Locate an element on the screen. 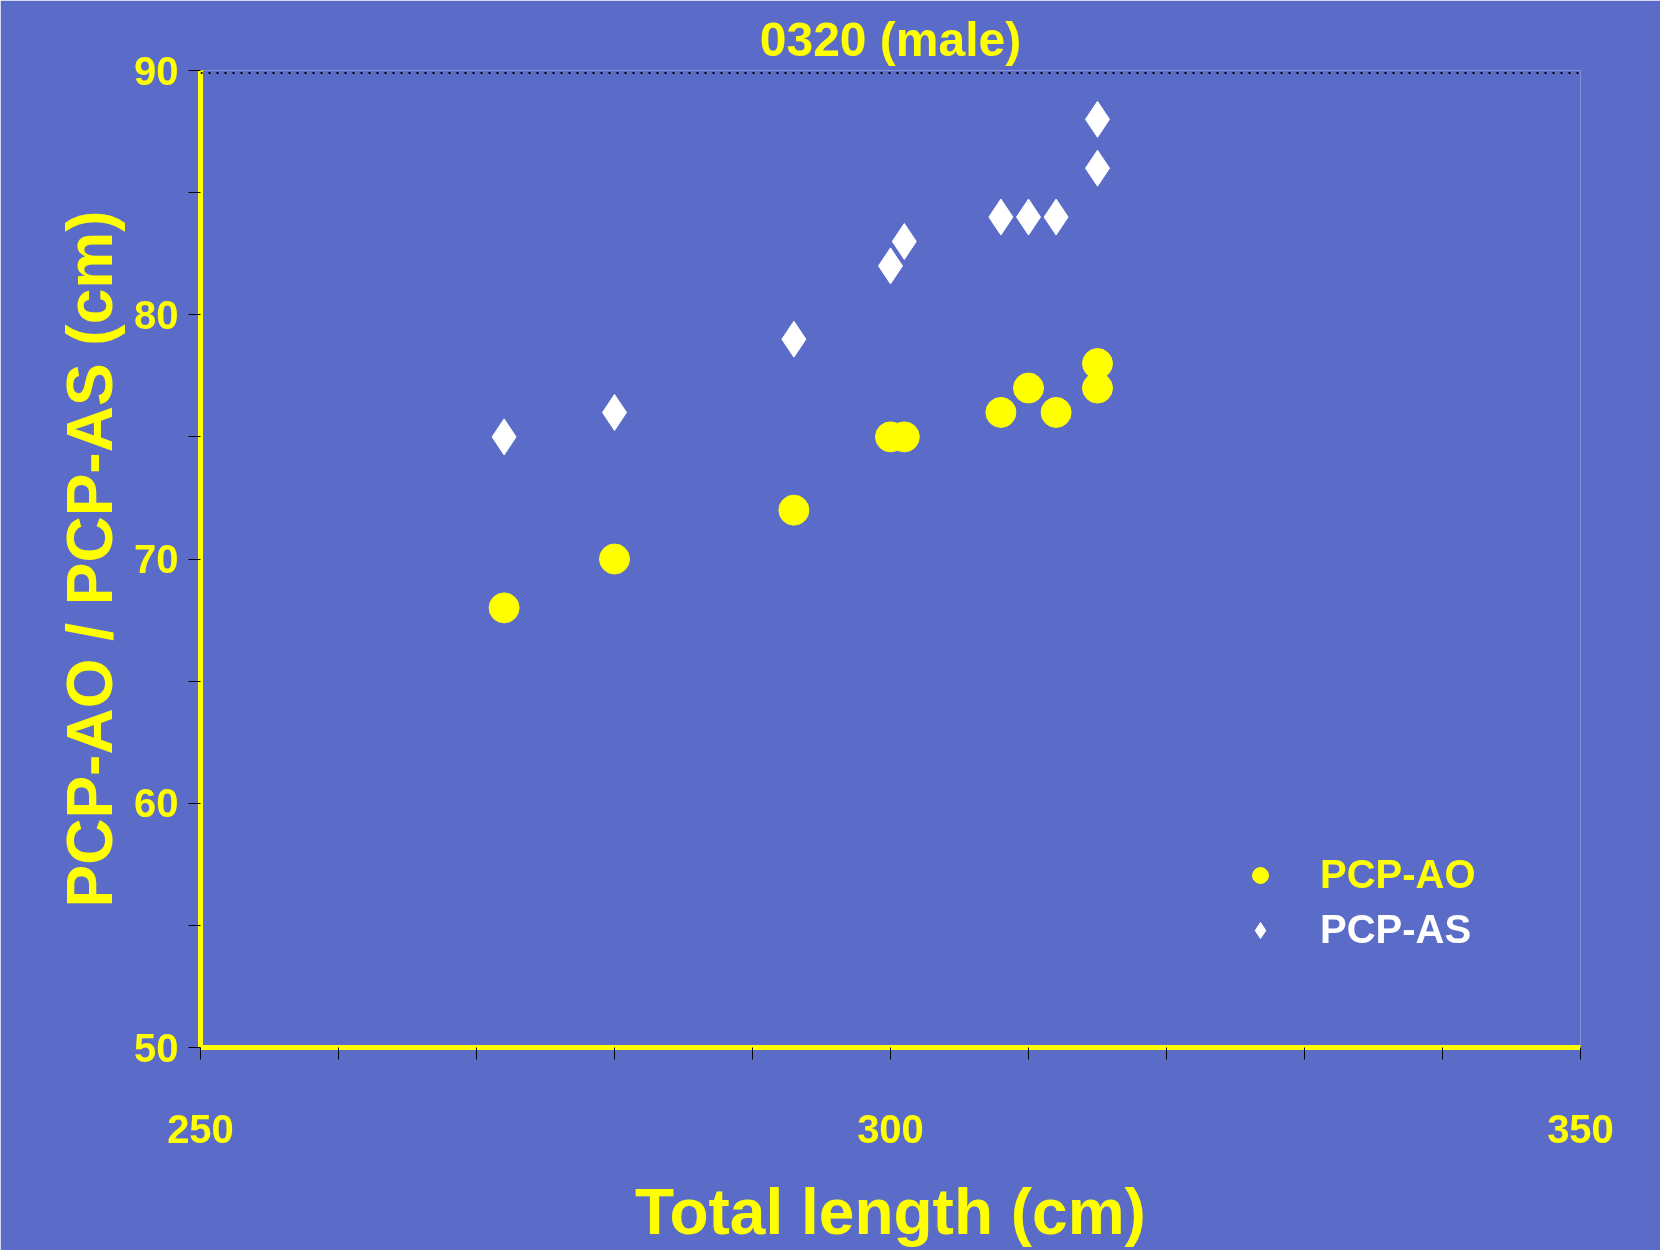 This screenshot has width=1667, height=1259. x-axis-title: Total length (cm) is located at coordinates (890, 1211).